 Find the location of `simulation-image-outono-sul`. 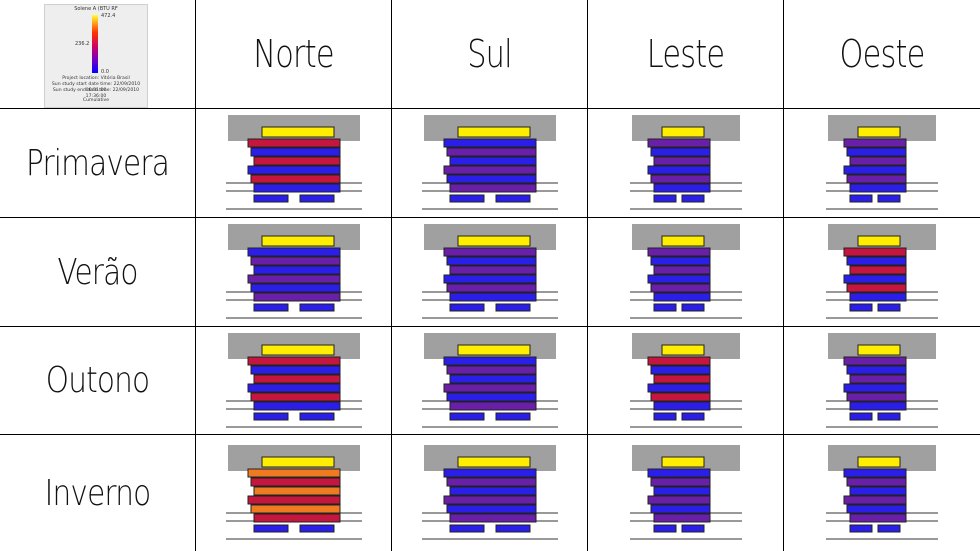

simulation-image-outono-sul is located at coordinates (490, 380).